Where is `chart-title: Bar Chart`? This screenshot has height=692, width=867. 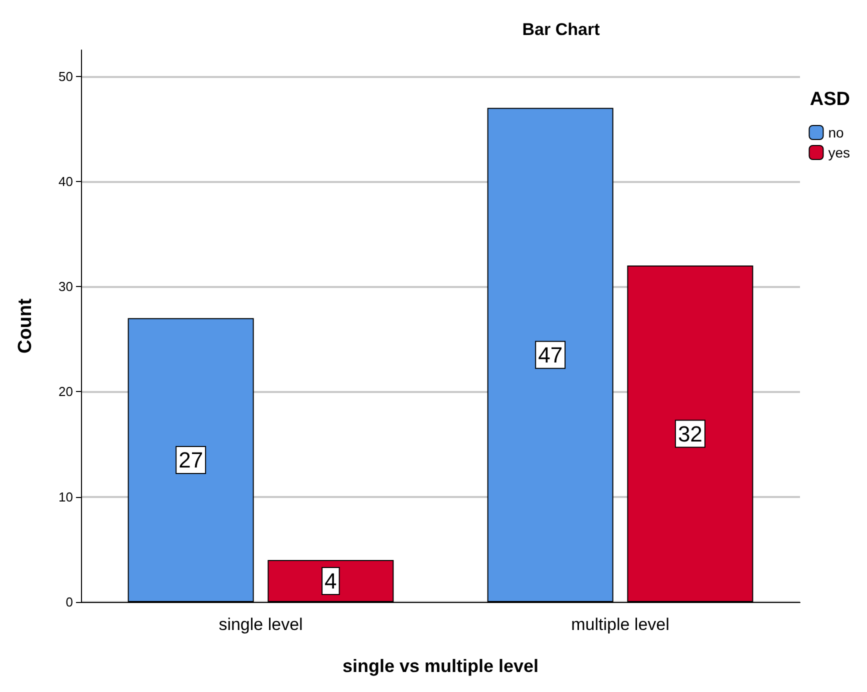
chart-title: Bar Chart is located at coordinates (561, 29).